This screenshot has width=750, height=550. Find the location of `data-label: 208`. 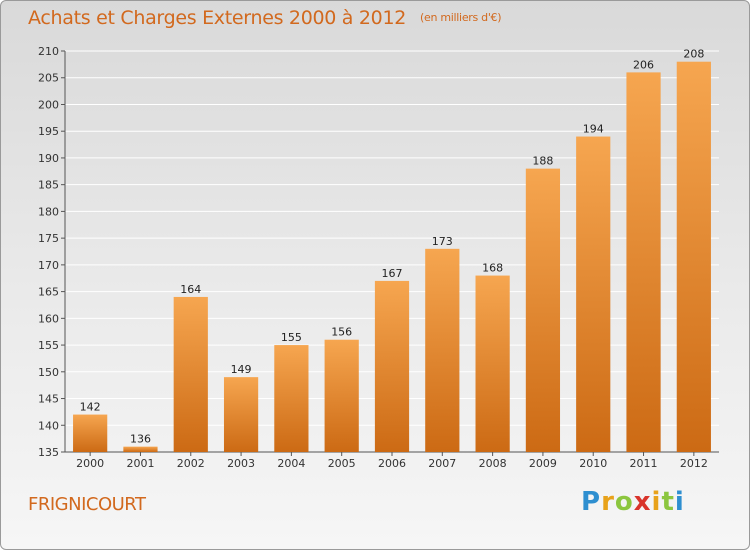

data-label: 208 is located at coordinates (693, 54).